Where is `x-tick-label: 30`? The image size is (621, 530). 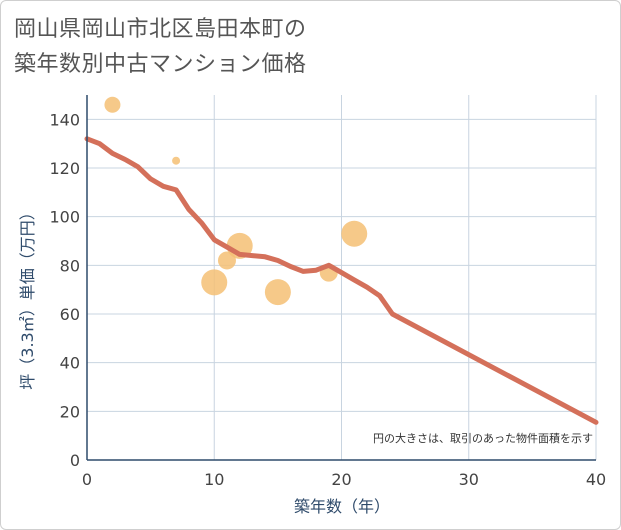 x-tick-label: 30 is located at coordinates (469, 479).